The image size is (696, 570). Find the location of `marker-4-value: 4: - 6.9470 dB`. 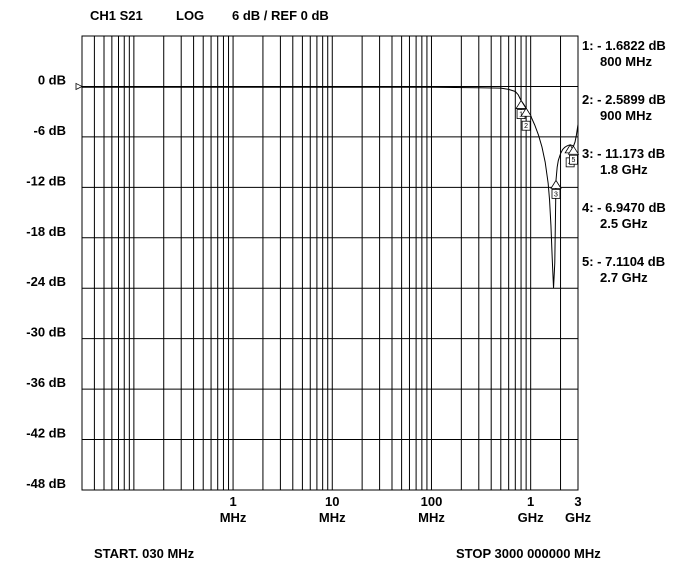

marker-4-value: 4: - 6.9470 dB is located at coordinates (624, 207).